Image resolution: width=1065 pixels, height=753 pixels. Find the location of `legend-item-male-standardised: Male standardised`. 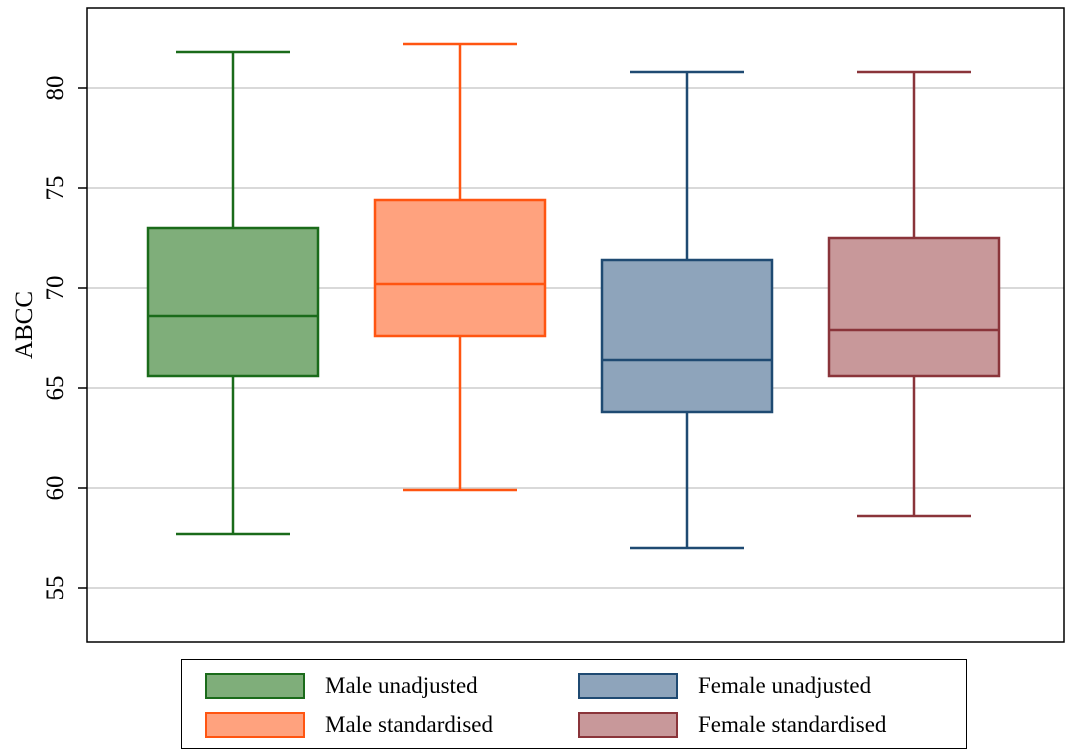

legend-item-male-standardised: Male standardised is located at coordinates (349, 725).